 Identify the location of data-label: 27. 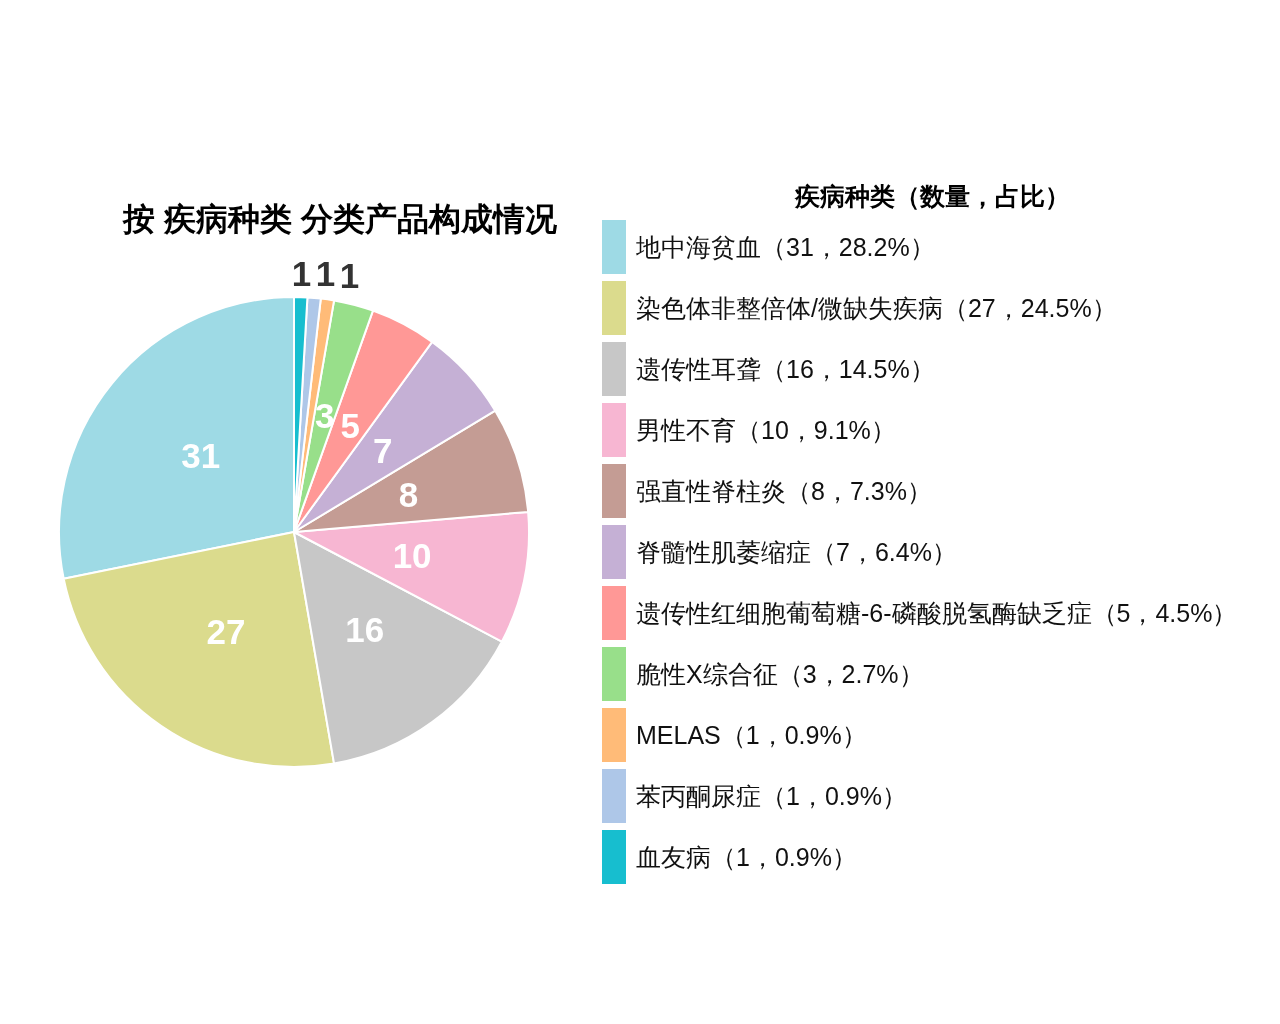
(226, 631).